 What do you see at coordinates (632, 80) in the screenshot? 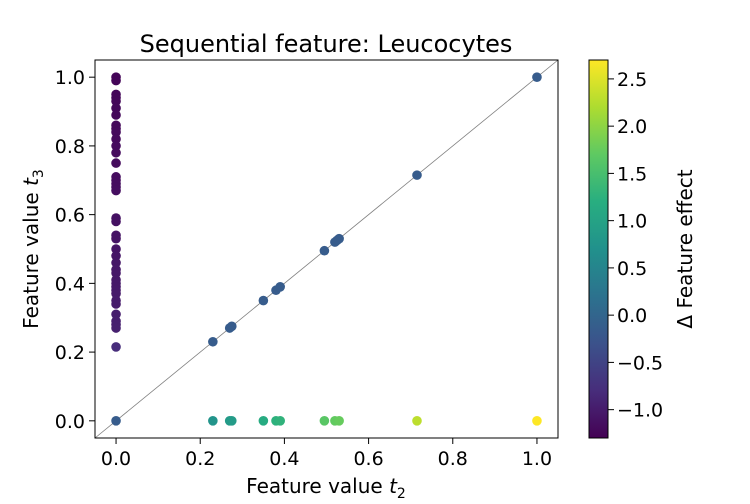
I see `colorbar-tick-label: 2.5` at bounding box center [632, 80].